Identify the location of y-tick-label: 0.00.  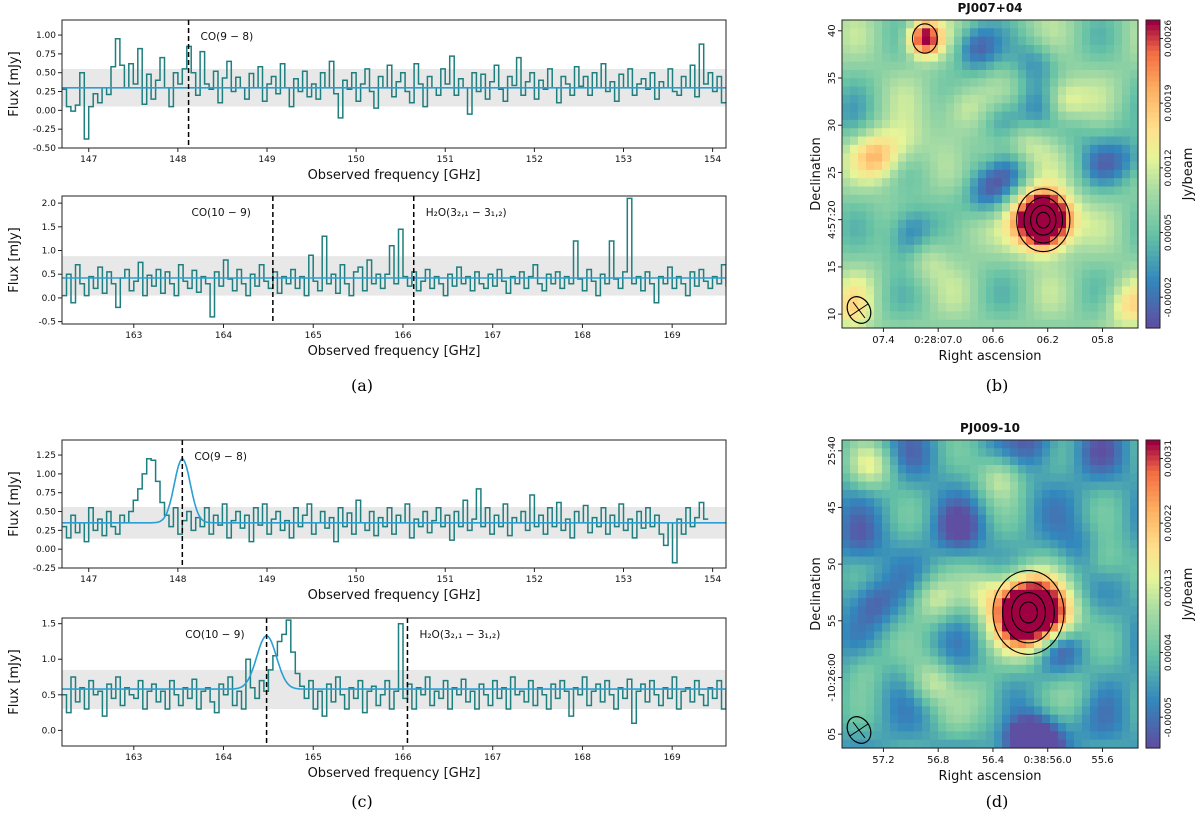
(46, 550).